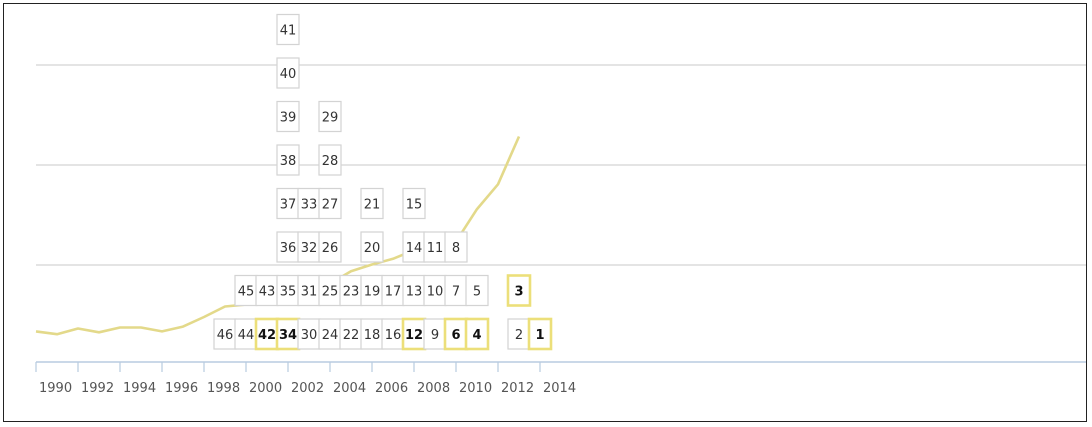  I want to click on marker-stack-2003: 30 31 32 33, so click(309, 268).